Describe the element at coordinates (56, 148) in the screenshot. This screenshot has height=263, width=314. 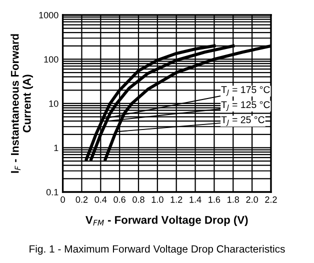
I see `y-tick-label: 1` at that location.